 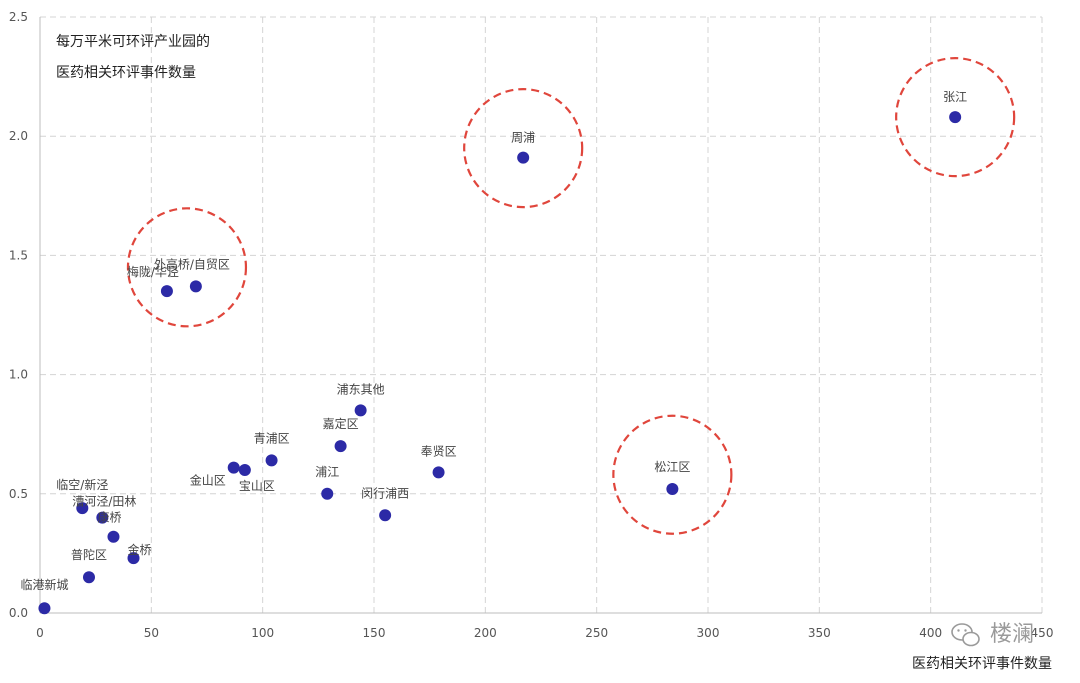 What do you see at coordinates (140, 549) in the screenshot?
I see `point-label: 金桥` at bounding box center [140, 549].